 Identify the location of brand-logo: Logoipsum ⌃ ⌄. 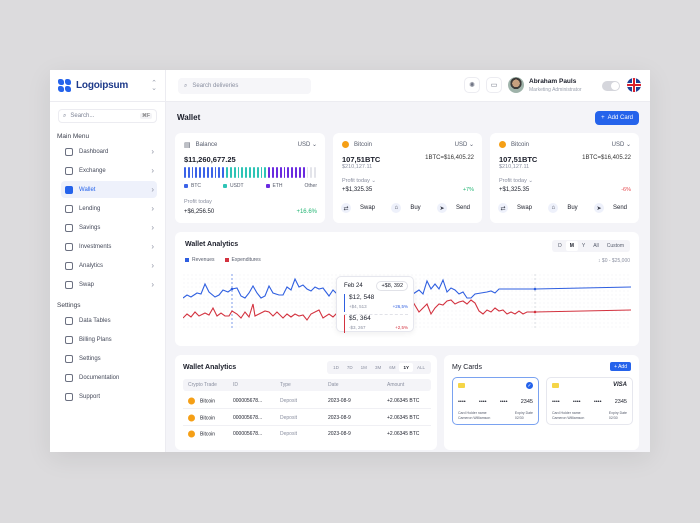
(107, 86).